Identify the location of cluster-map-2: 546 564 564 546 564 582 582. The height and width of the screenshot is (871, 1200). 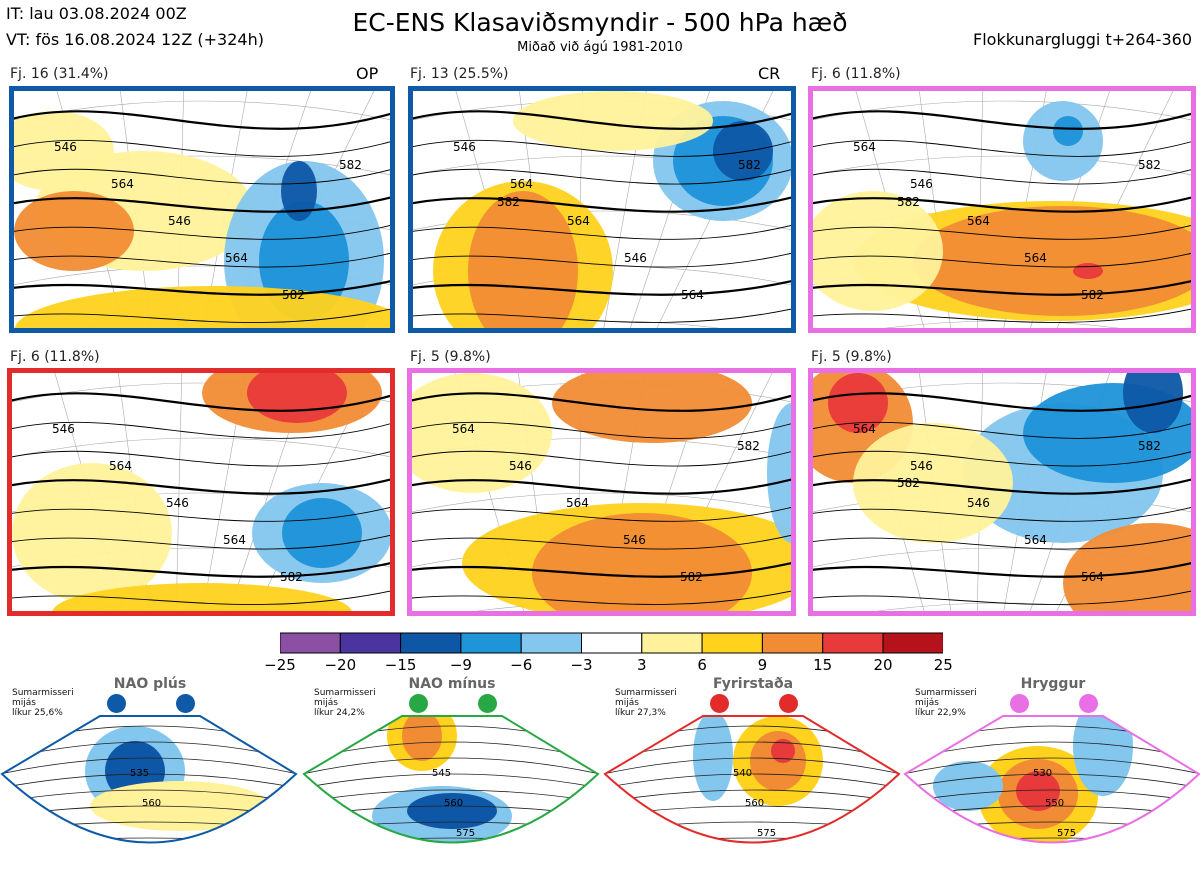
(602, 209).